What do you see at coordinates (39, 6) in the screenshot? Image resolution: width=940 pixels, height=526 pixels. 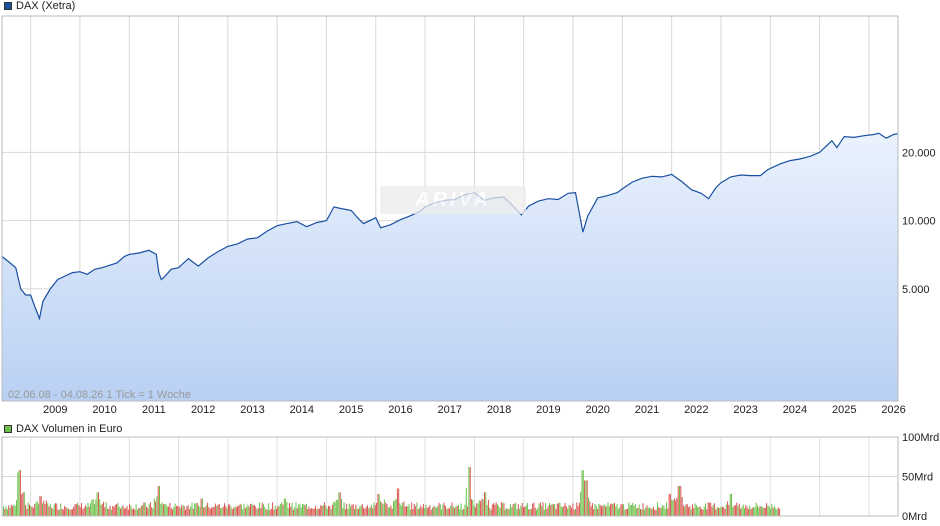 I see `price-legend: DAX (Xetra)` at bounding box center [39, 6].